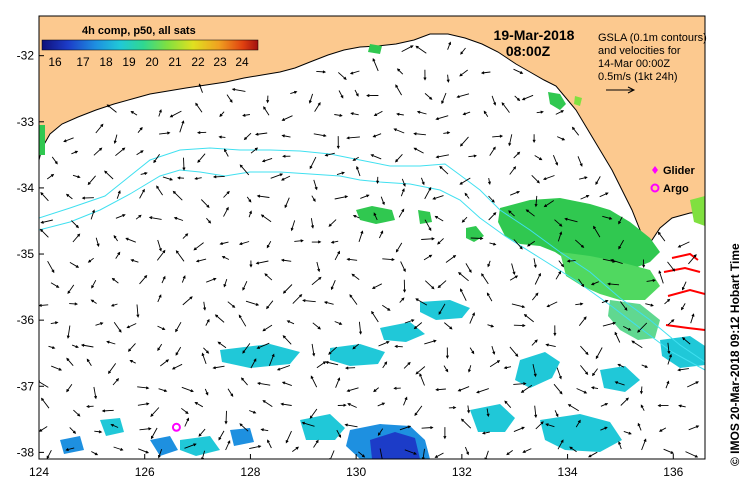 This screenshot has width=749, height=496. I want to click on argo-float-marker, so click(176, 427).